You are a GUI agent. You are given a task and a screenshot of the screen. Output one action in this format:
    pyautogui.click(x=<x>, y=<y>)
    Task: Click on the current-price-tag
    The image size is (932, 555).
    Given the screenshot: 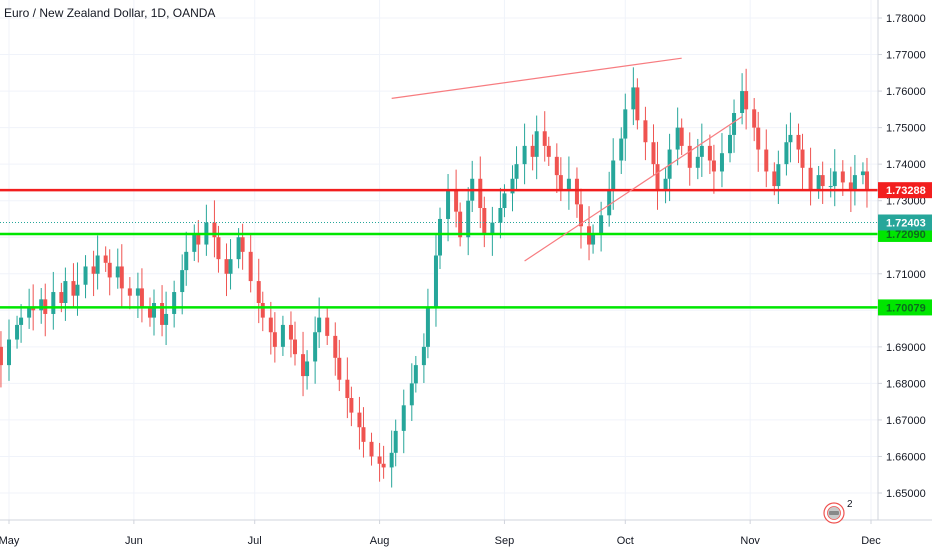 What is the action you would take?
    pyautogui.click(x=905, y=222)
    